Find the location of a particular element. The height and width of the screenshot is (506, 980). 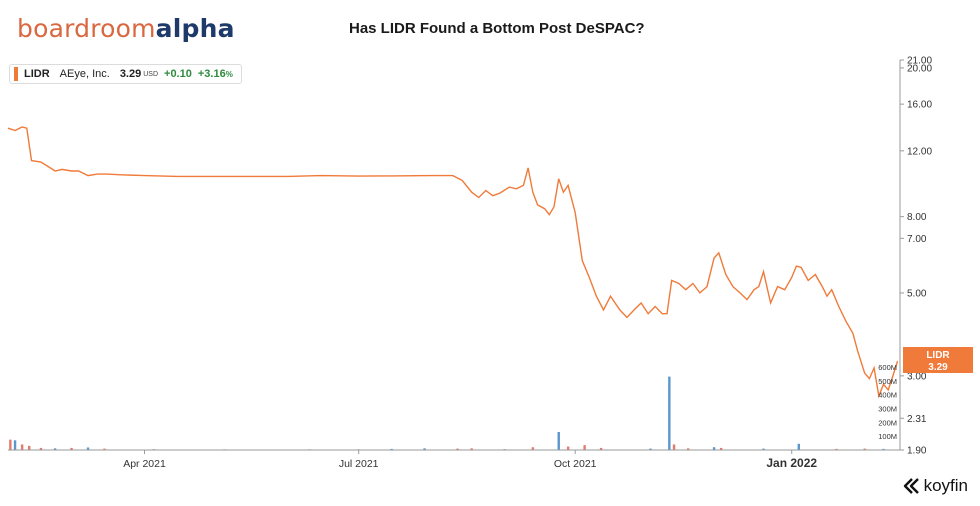

tag-value: 3.29 is located at coordinates (938, 367).